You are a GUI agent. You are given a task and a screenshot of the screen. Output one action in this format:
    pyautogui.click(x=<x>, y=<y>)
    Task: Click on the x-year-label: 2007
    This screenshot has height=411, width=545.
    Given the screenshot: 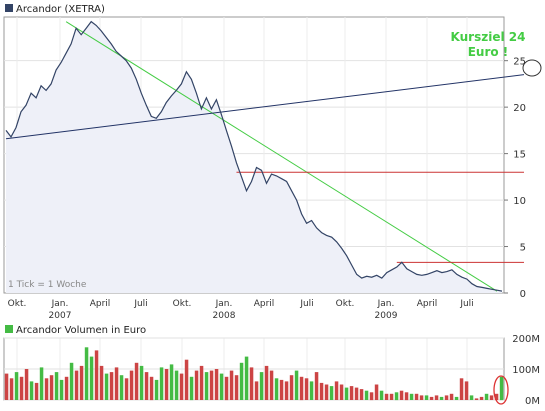 What is the action you would take?
    pyautogui.click(x=60, y=316)
    